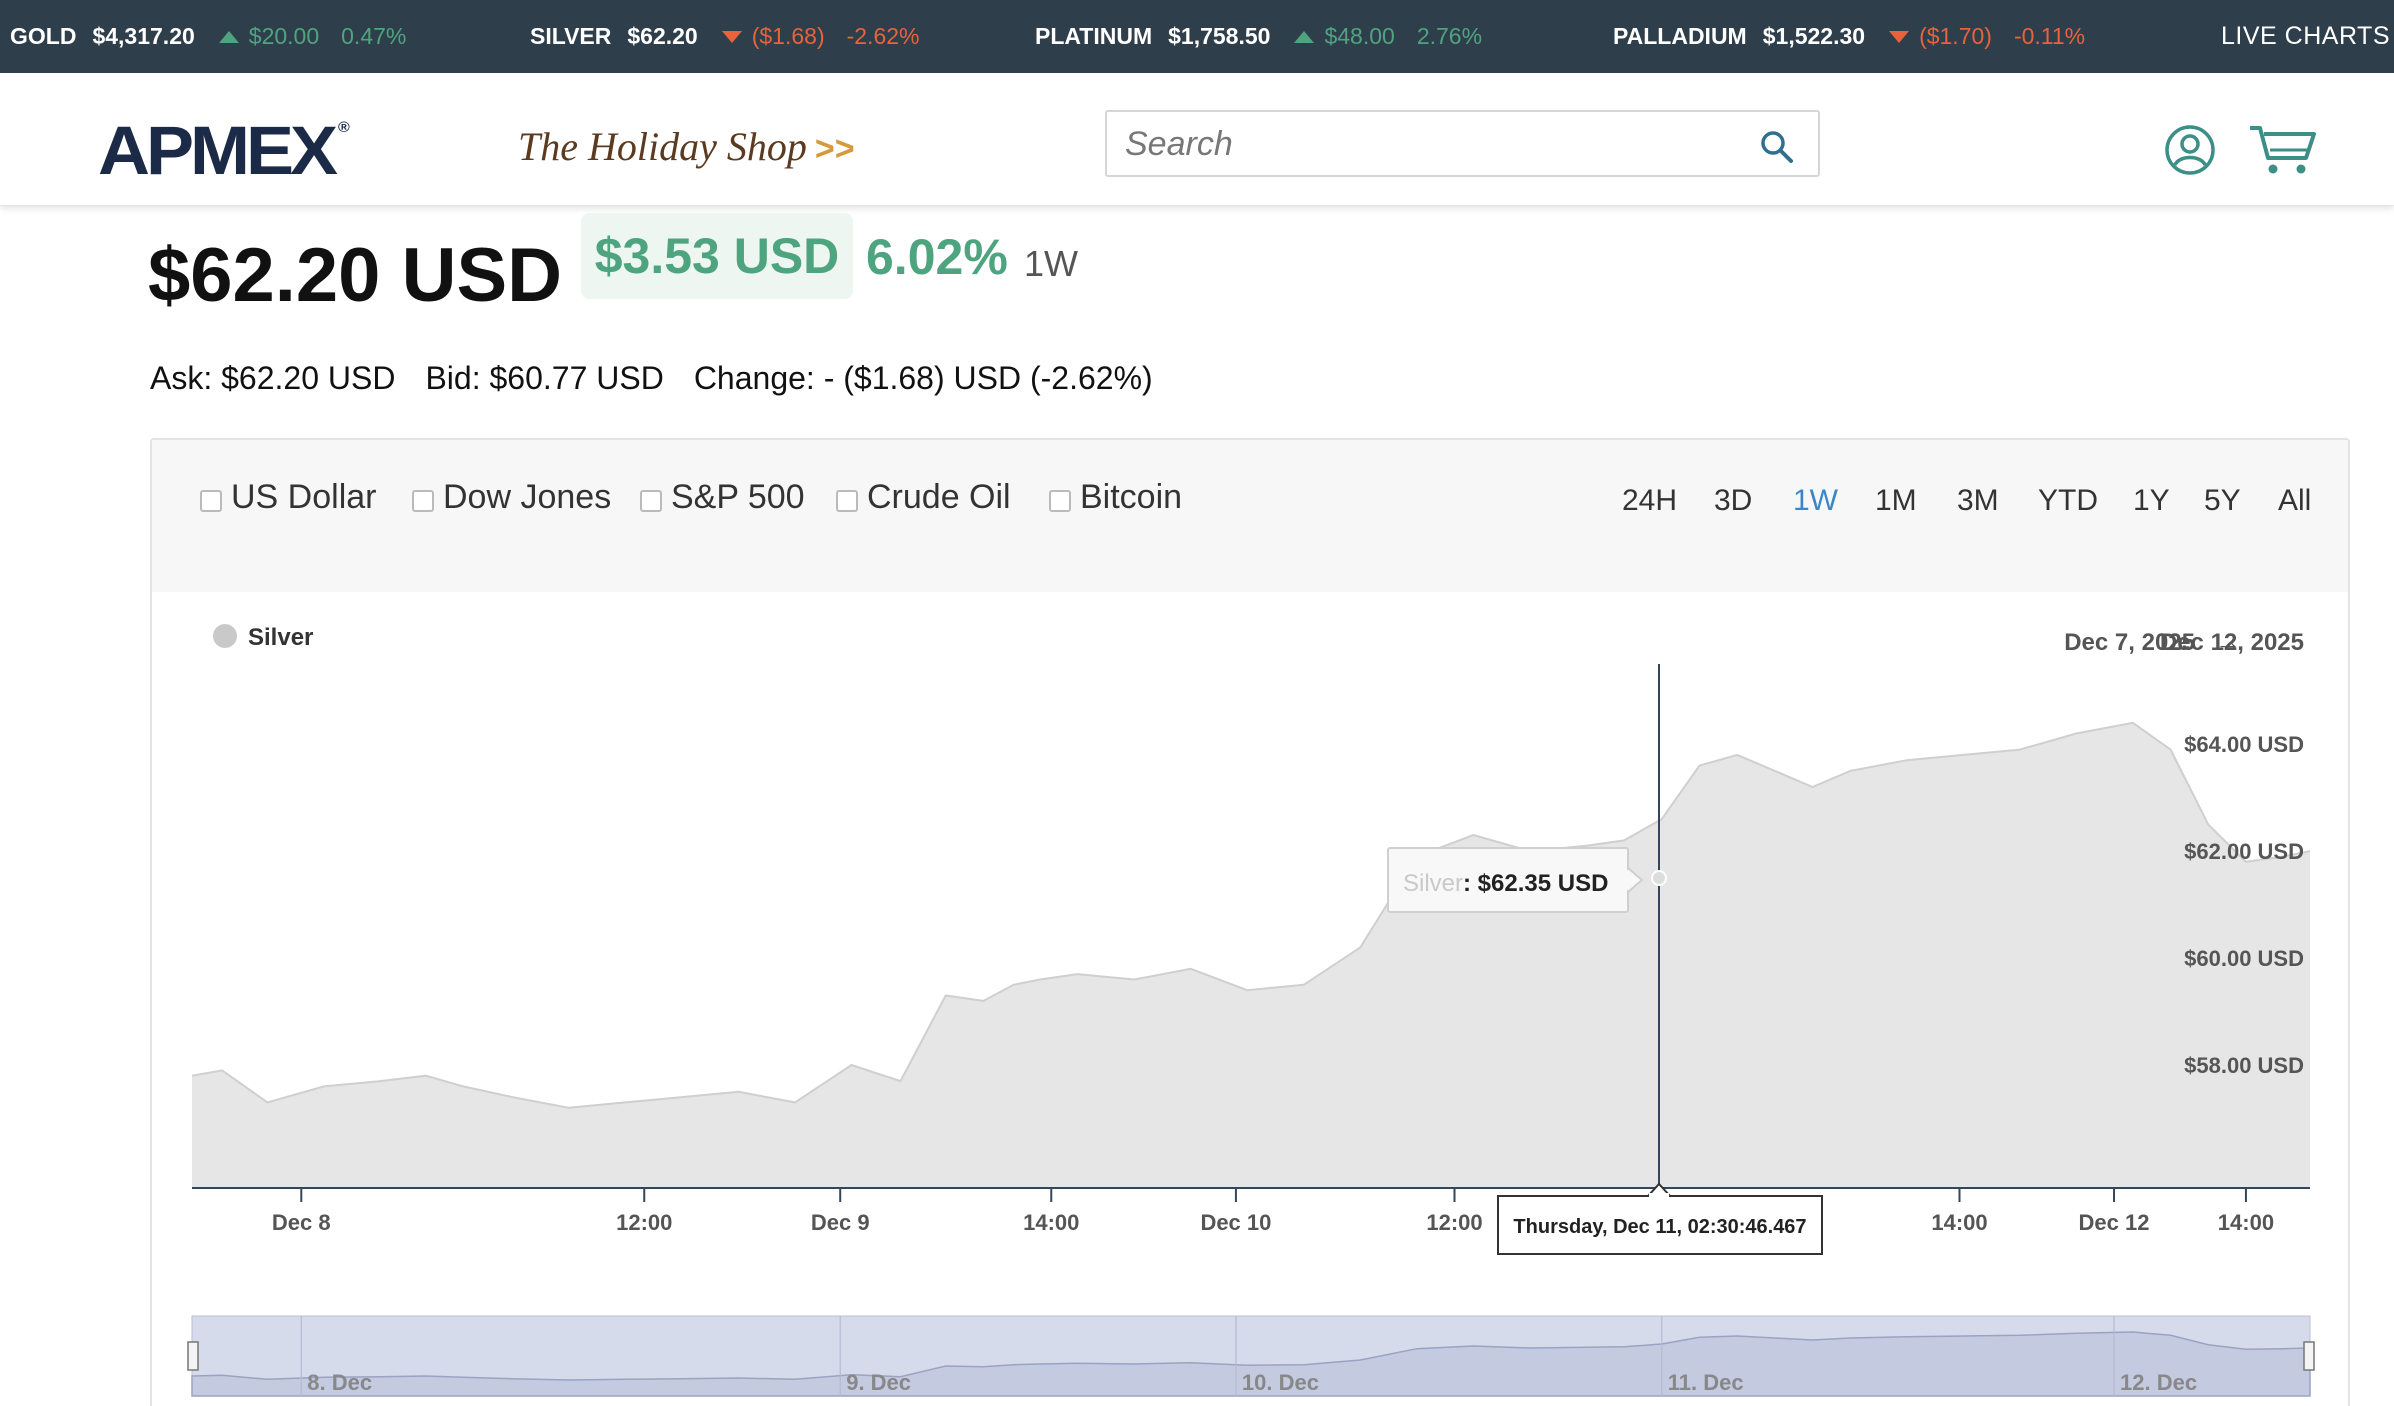  Describe the element at coordinates (301, 1222) in the screenshot. I see `x-tick-label: Dec 8` at that location.